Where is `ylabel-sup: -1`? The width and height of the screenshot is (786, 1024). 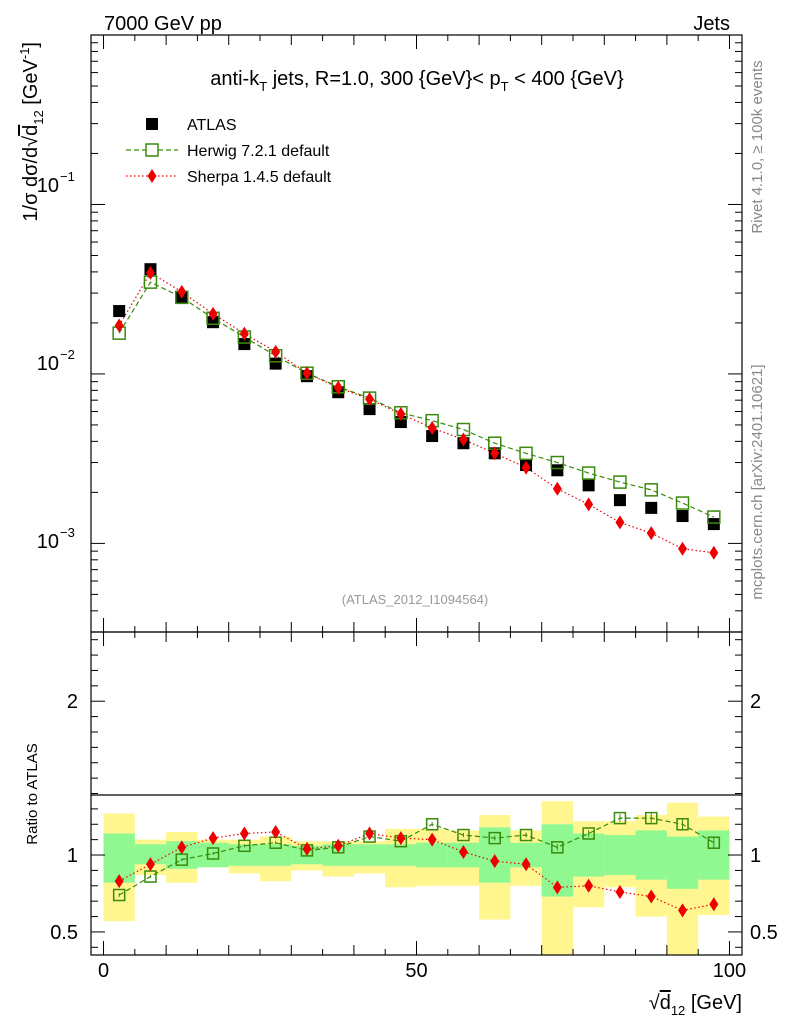
ylabel-sup: -1 is located at coordinates (24, 54).